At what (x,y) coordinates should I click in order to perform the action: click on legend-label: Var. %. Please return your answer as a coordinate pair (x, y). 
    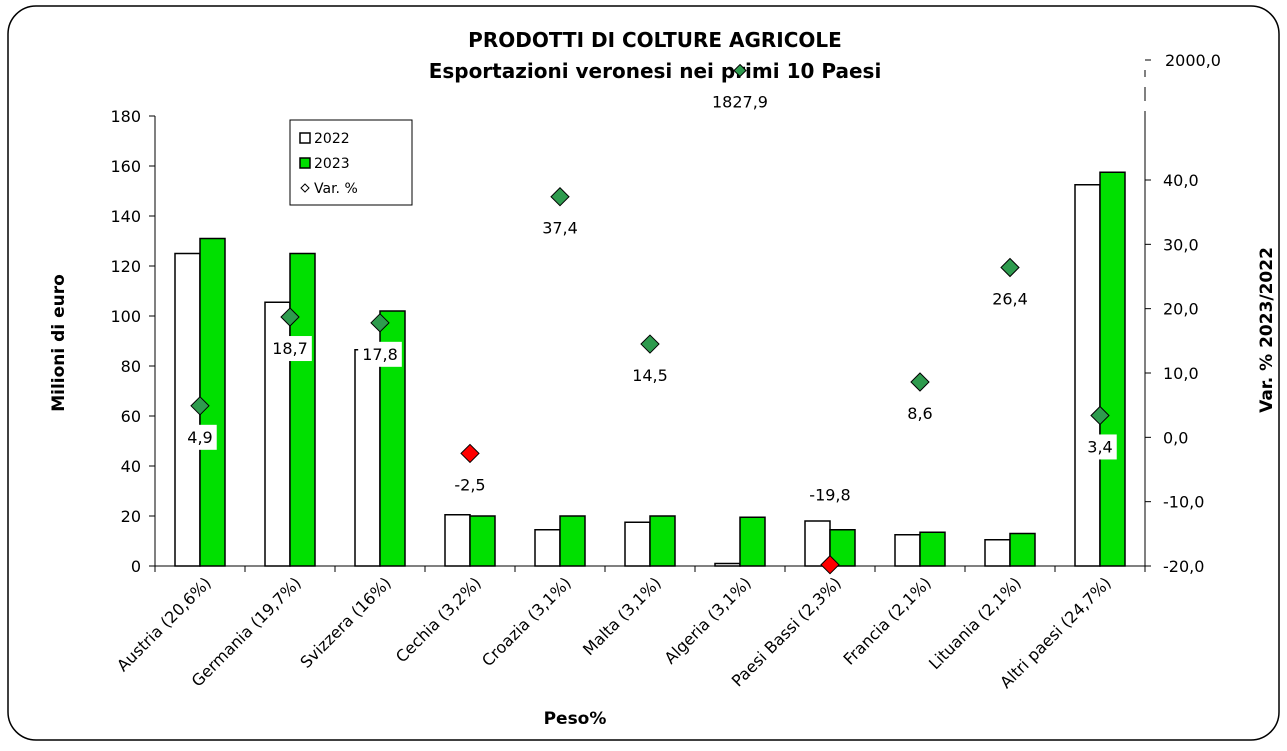
    Looking at the image, I should click on (336, 189).